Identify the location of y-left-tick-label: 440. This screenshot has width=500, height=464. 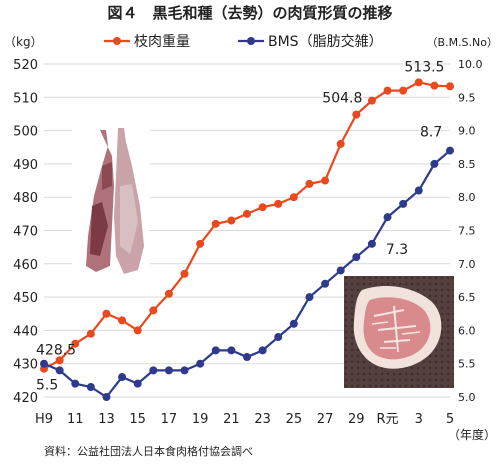
(25, 331).